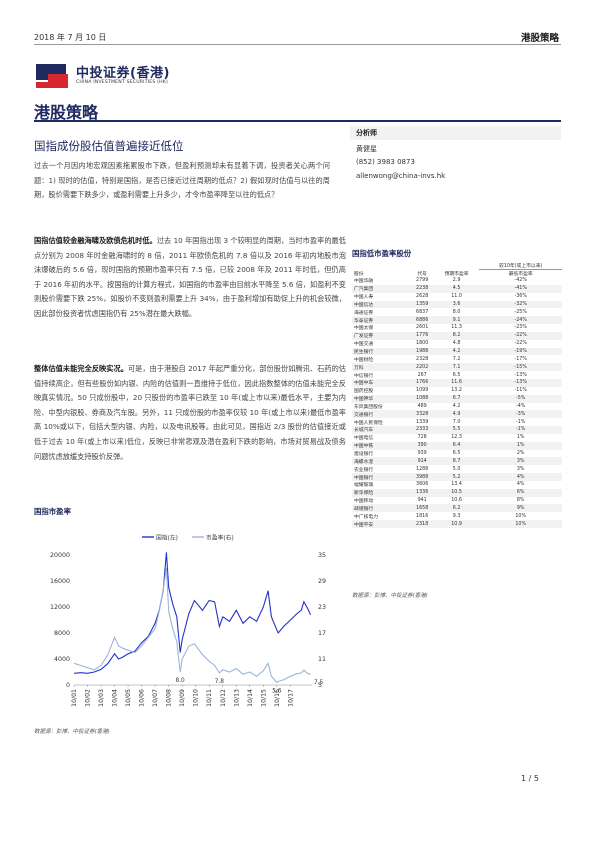 The width and height of the screenshot is (595, 842). What do you see at coordinates (52, 76) in the screenshot?
I see `logo-mark-icon` at bounding box center [52, 76].